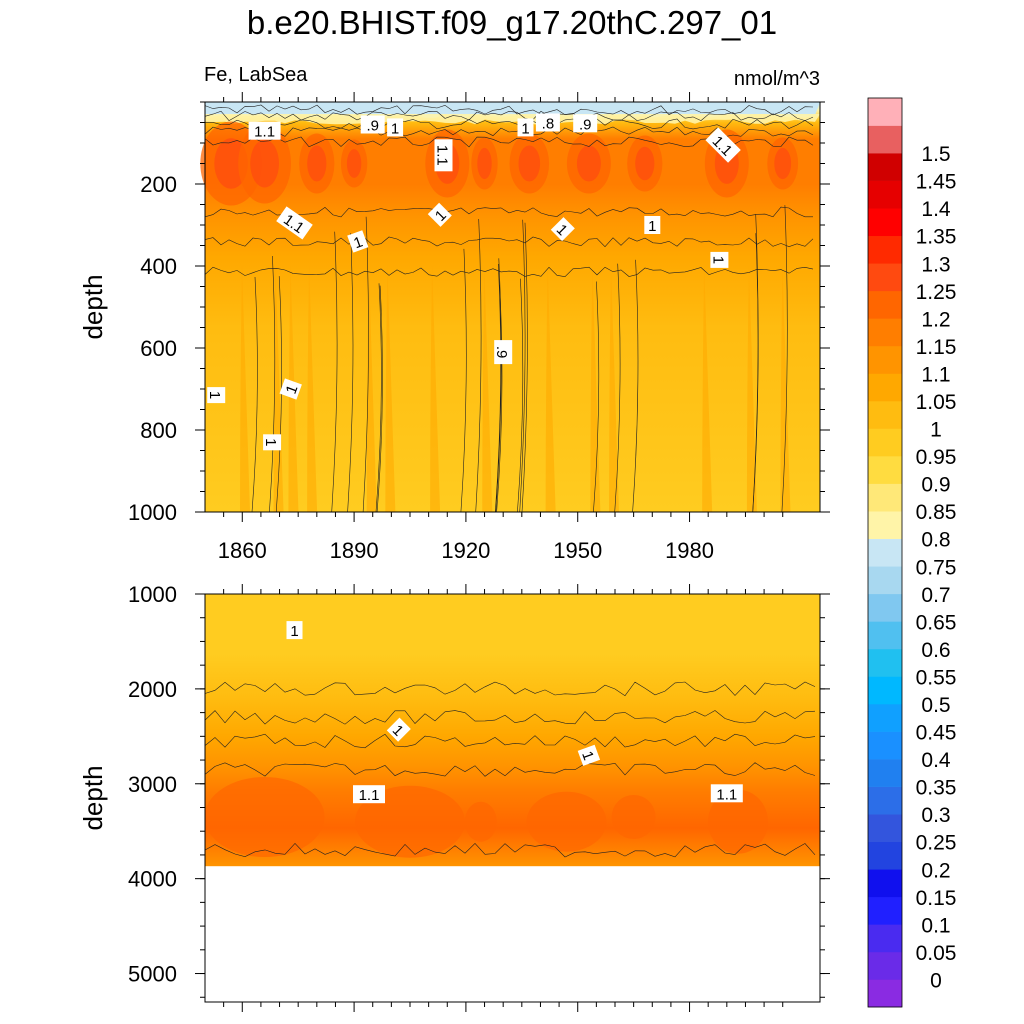 The height and width of the screenshot is (1024, 1024). Describe the element at coordinates (512, 22) in the screenshot. I see `chart-title: b.e20.BHIST.f09_g17.20thC.297_01` at that location.